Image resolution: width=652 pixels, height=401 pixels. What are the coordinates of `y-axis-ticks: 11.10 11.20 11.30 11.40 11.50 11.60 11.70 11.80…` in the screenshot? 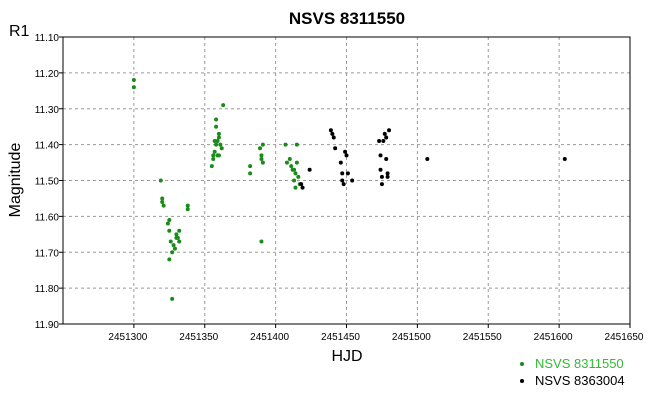 It's located at (49, 182).